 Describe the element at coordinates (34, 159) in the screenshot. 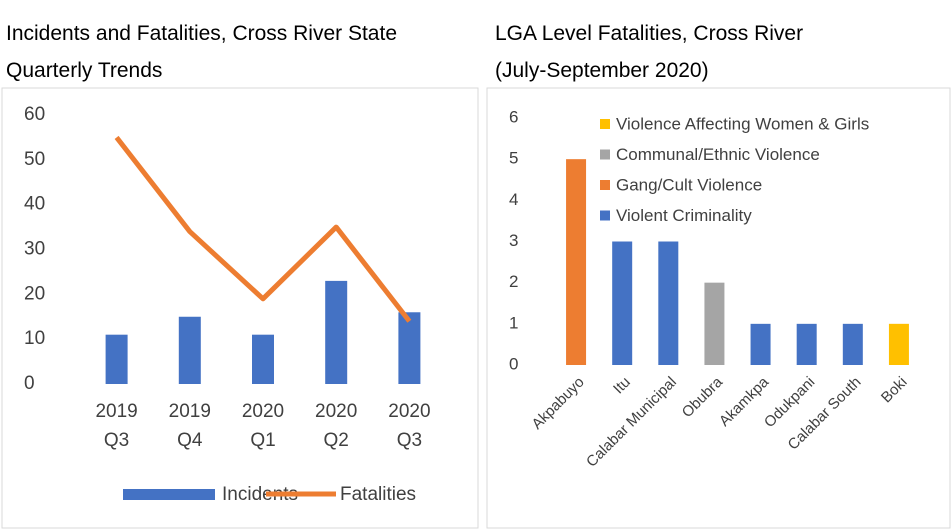

I see `y-tick-label: 50` at that location.